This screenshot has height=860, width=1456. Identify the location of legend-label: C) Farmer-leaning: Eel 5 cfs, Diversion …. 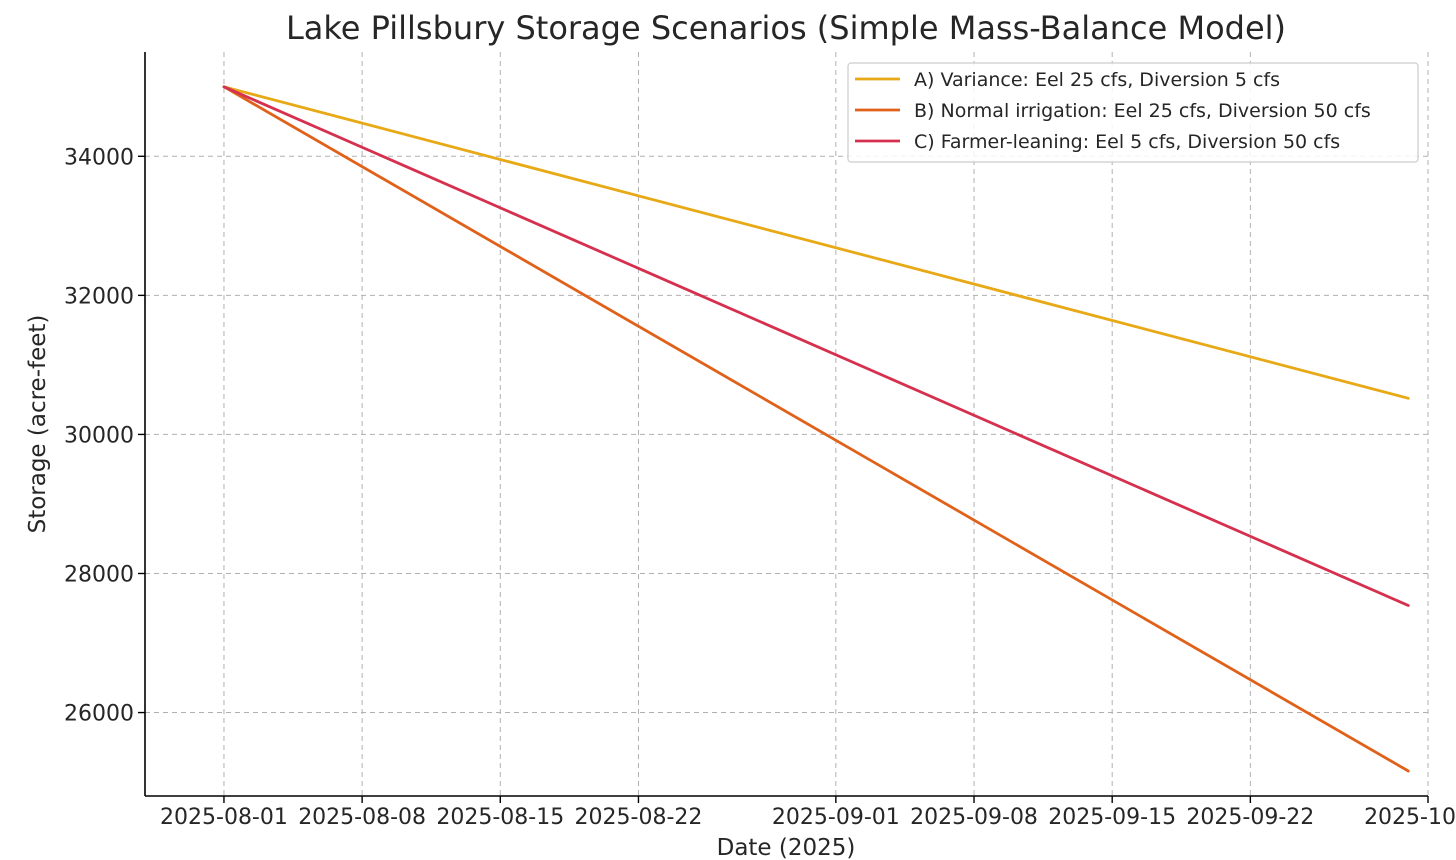
(1127, 142).